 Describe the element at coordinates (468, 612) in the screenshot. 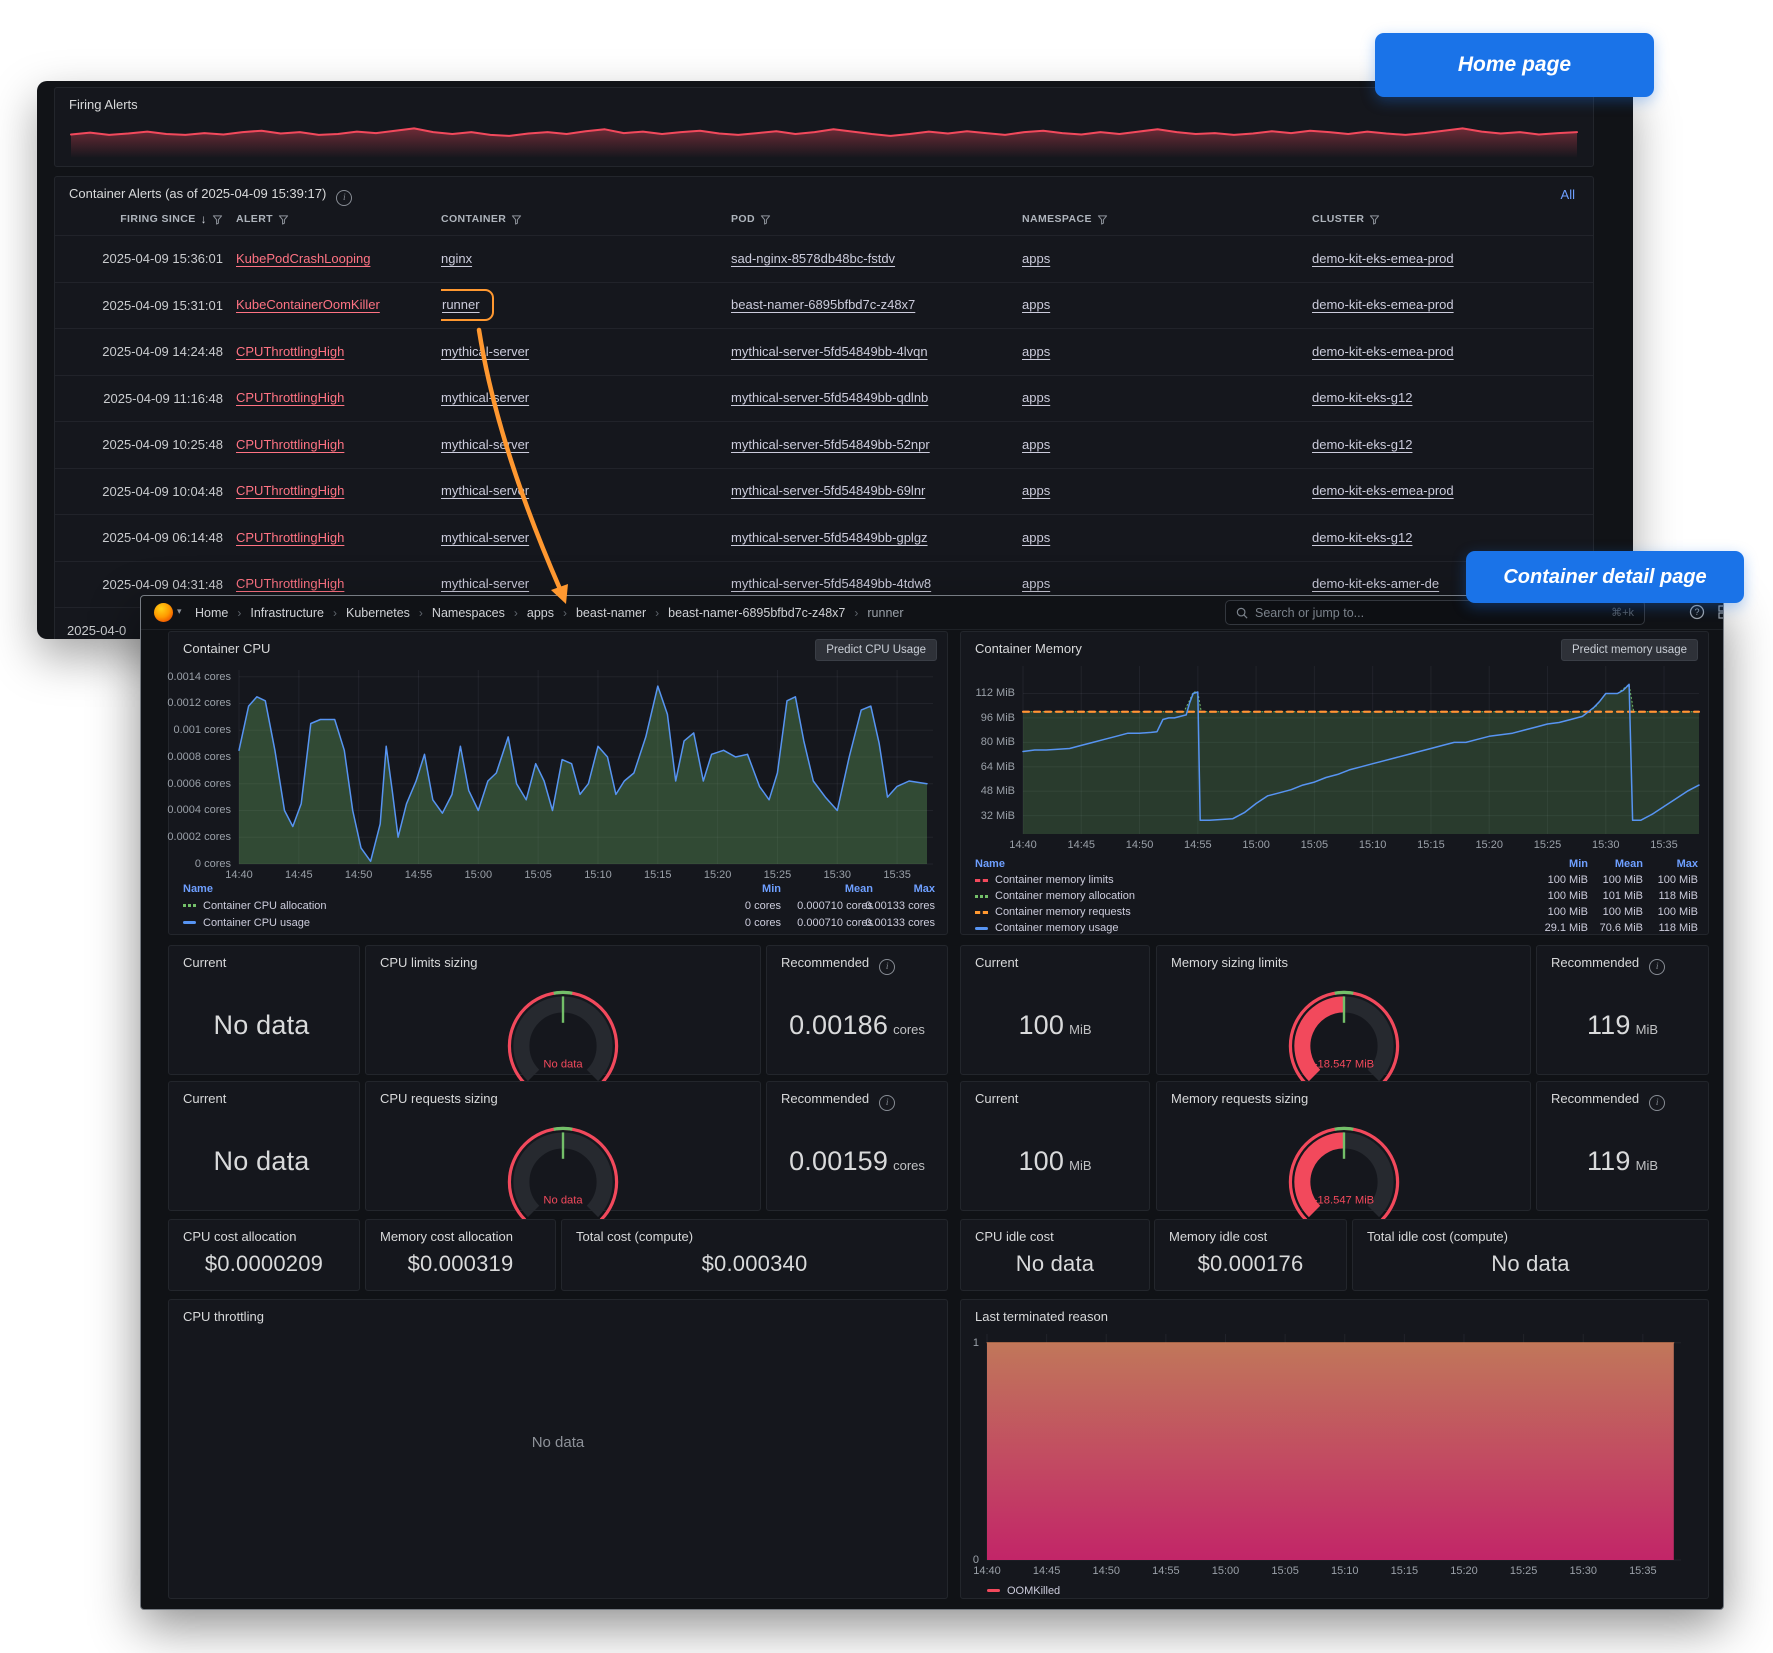

I see `breadcrumb-item: Namespaces` at that location.